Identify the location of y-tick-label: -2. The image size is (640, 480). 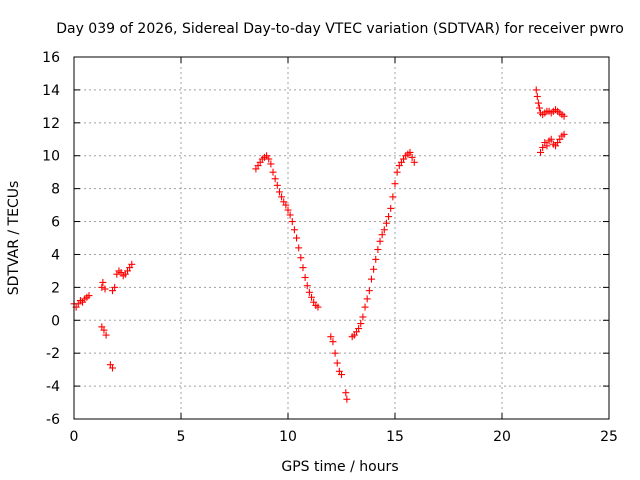
(53, 354).